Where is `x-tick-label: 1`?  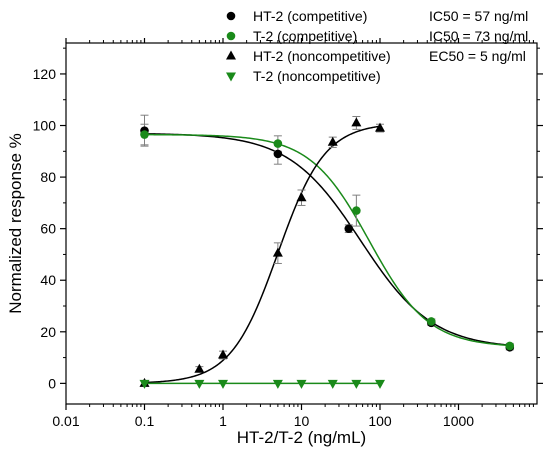 x-tick-label: 1 is located at coordinates (223, 421).